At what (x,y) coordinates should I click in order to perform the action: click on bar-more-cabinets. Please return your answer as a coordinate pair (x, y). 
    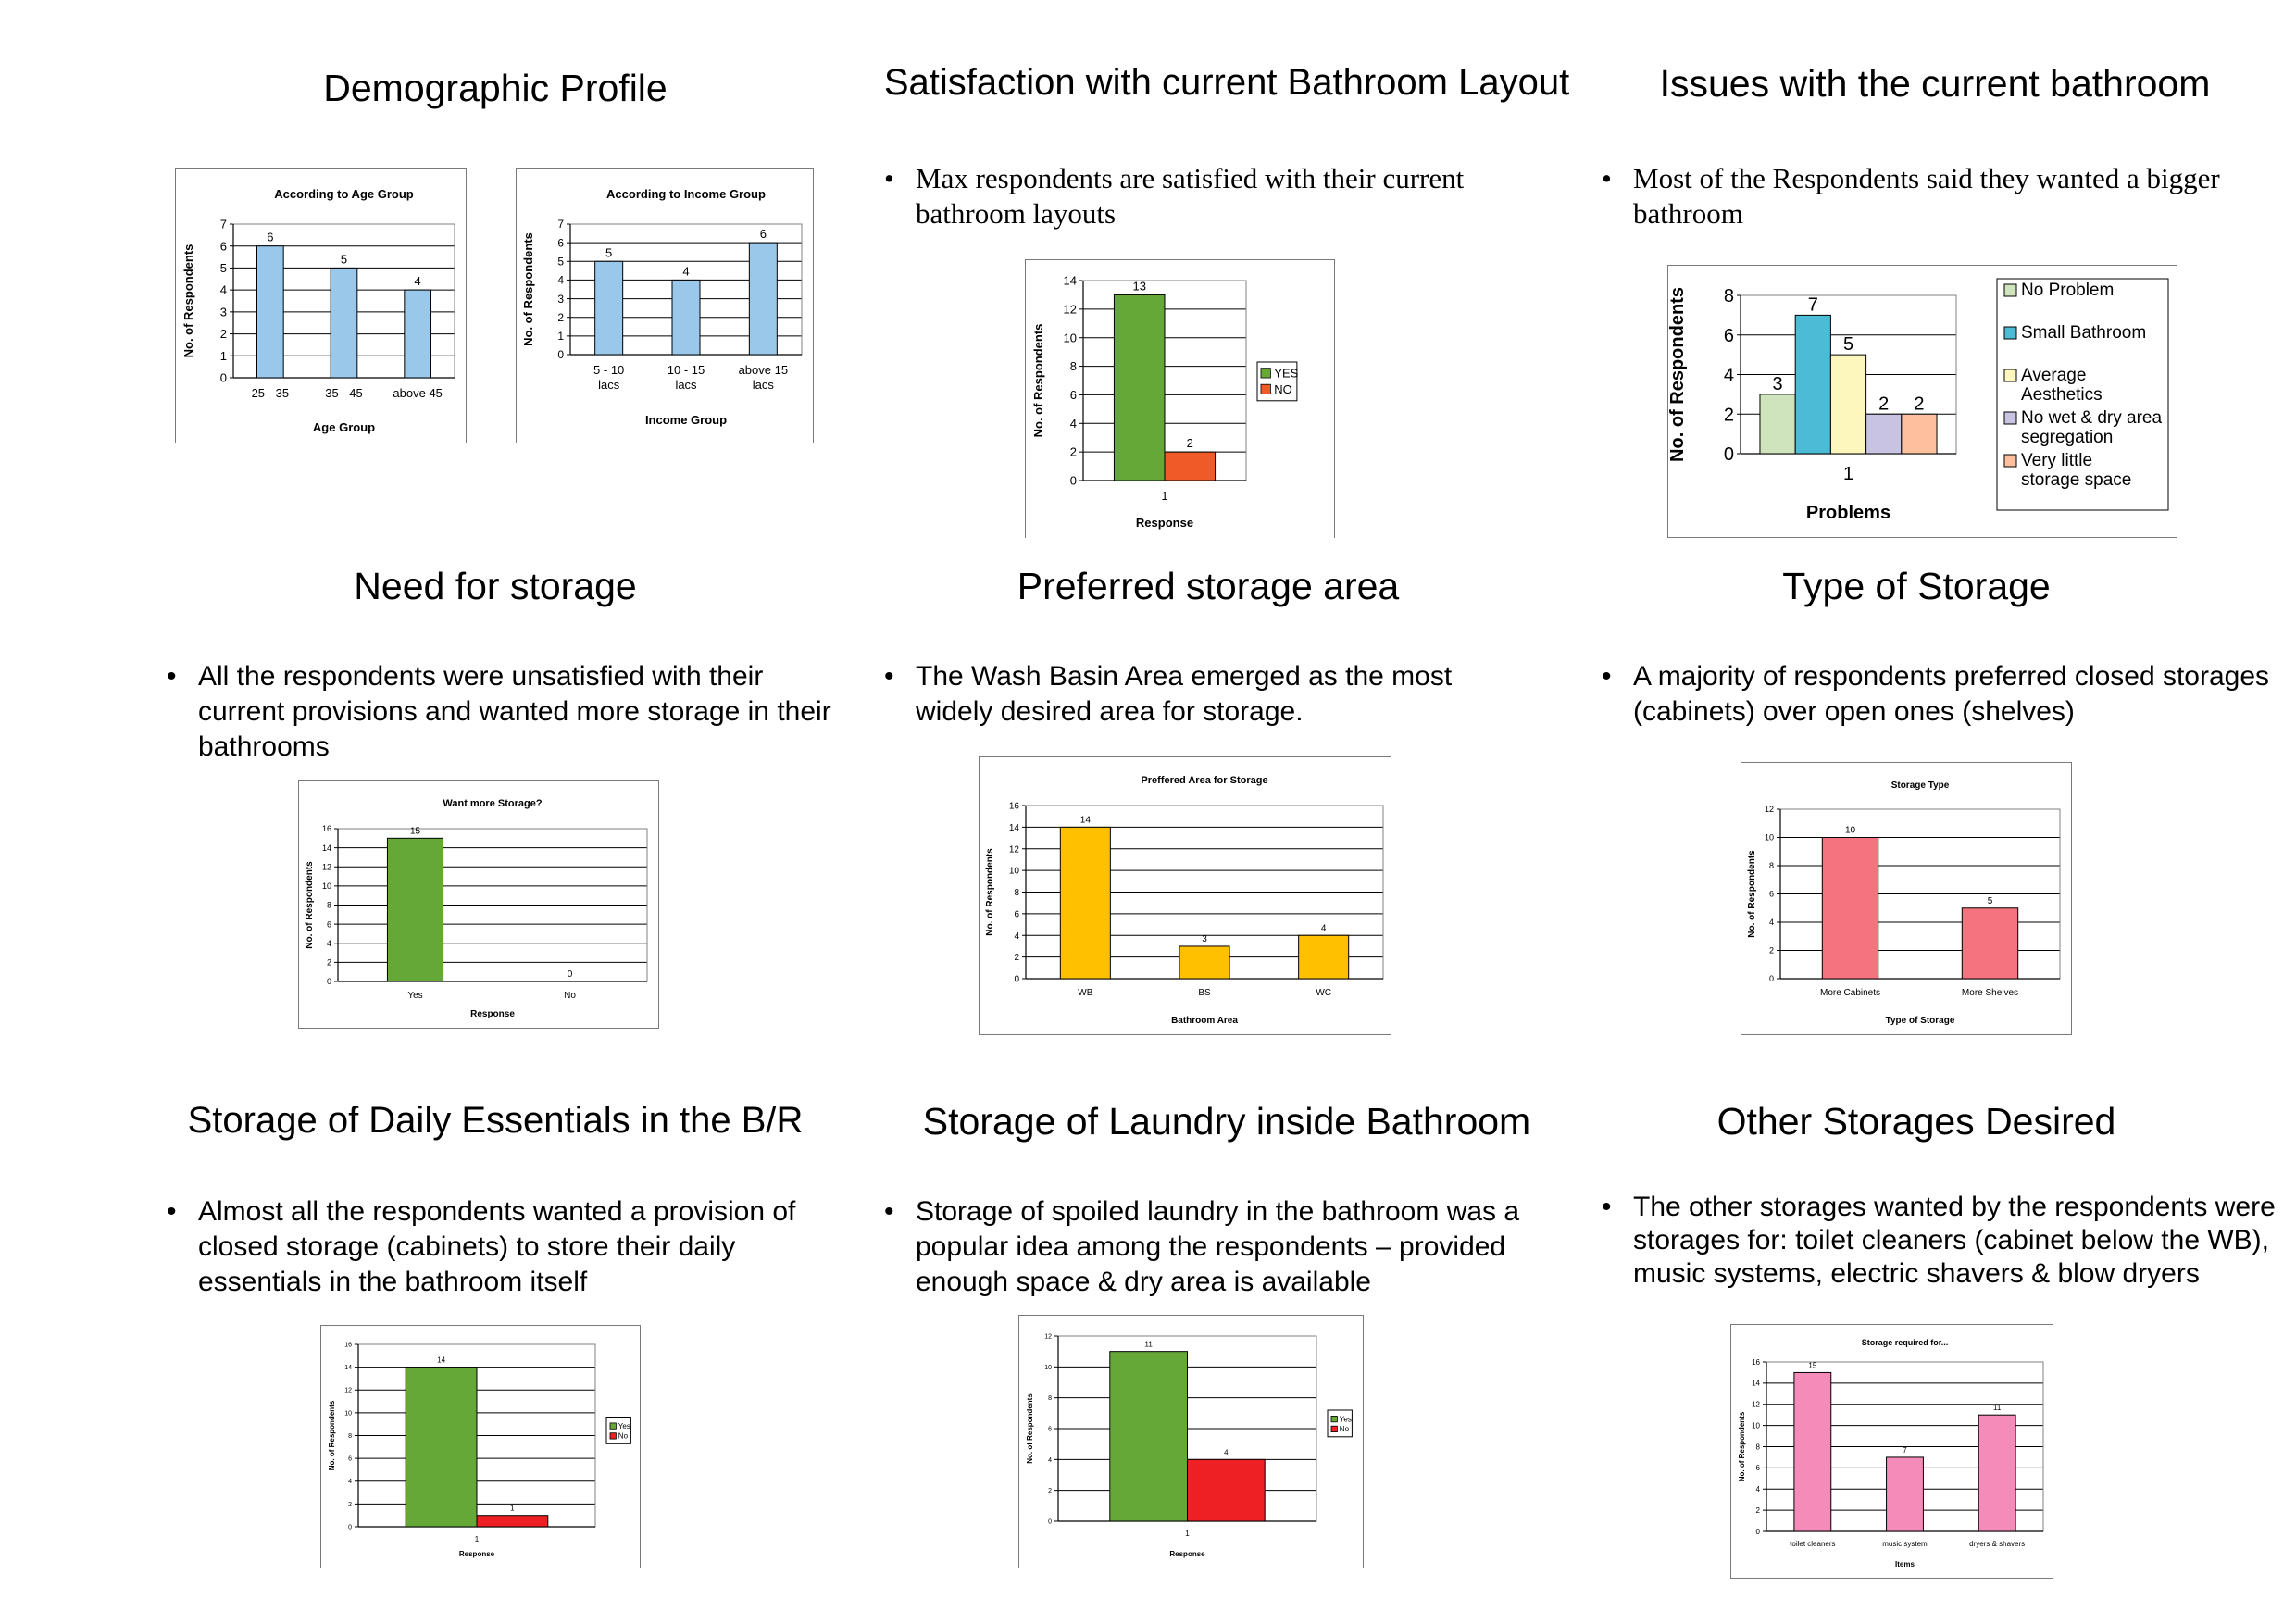
    Looking at the image, I should click on (1850, 908).